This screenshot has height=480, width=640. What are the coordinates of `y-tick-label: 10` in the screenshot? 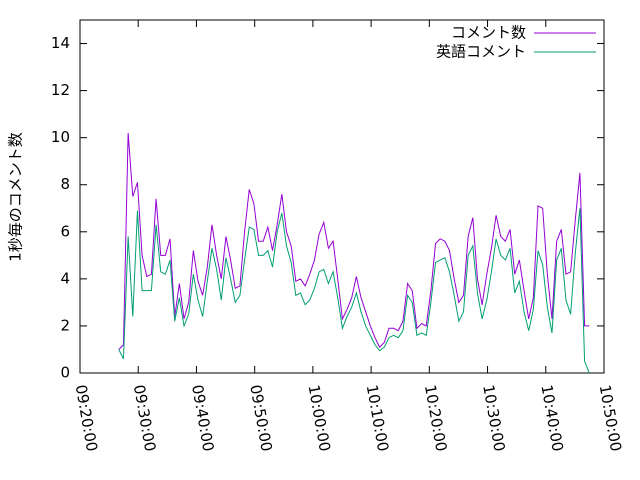 It's located at (60, 137).